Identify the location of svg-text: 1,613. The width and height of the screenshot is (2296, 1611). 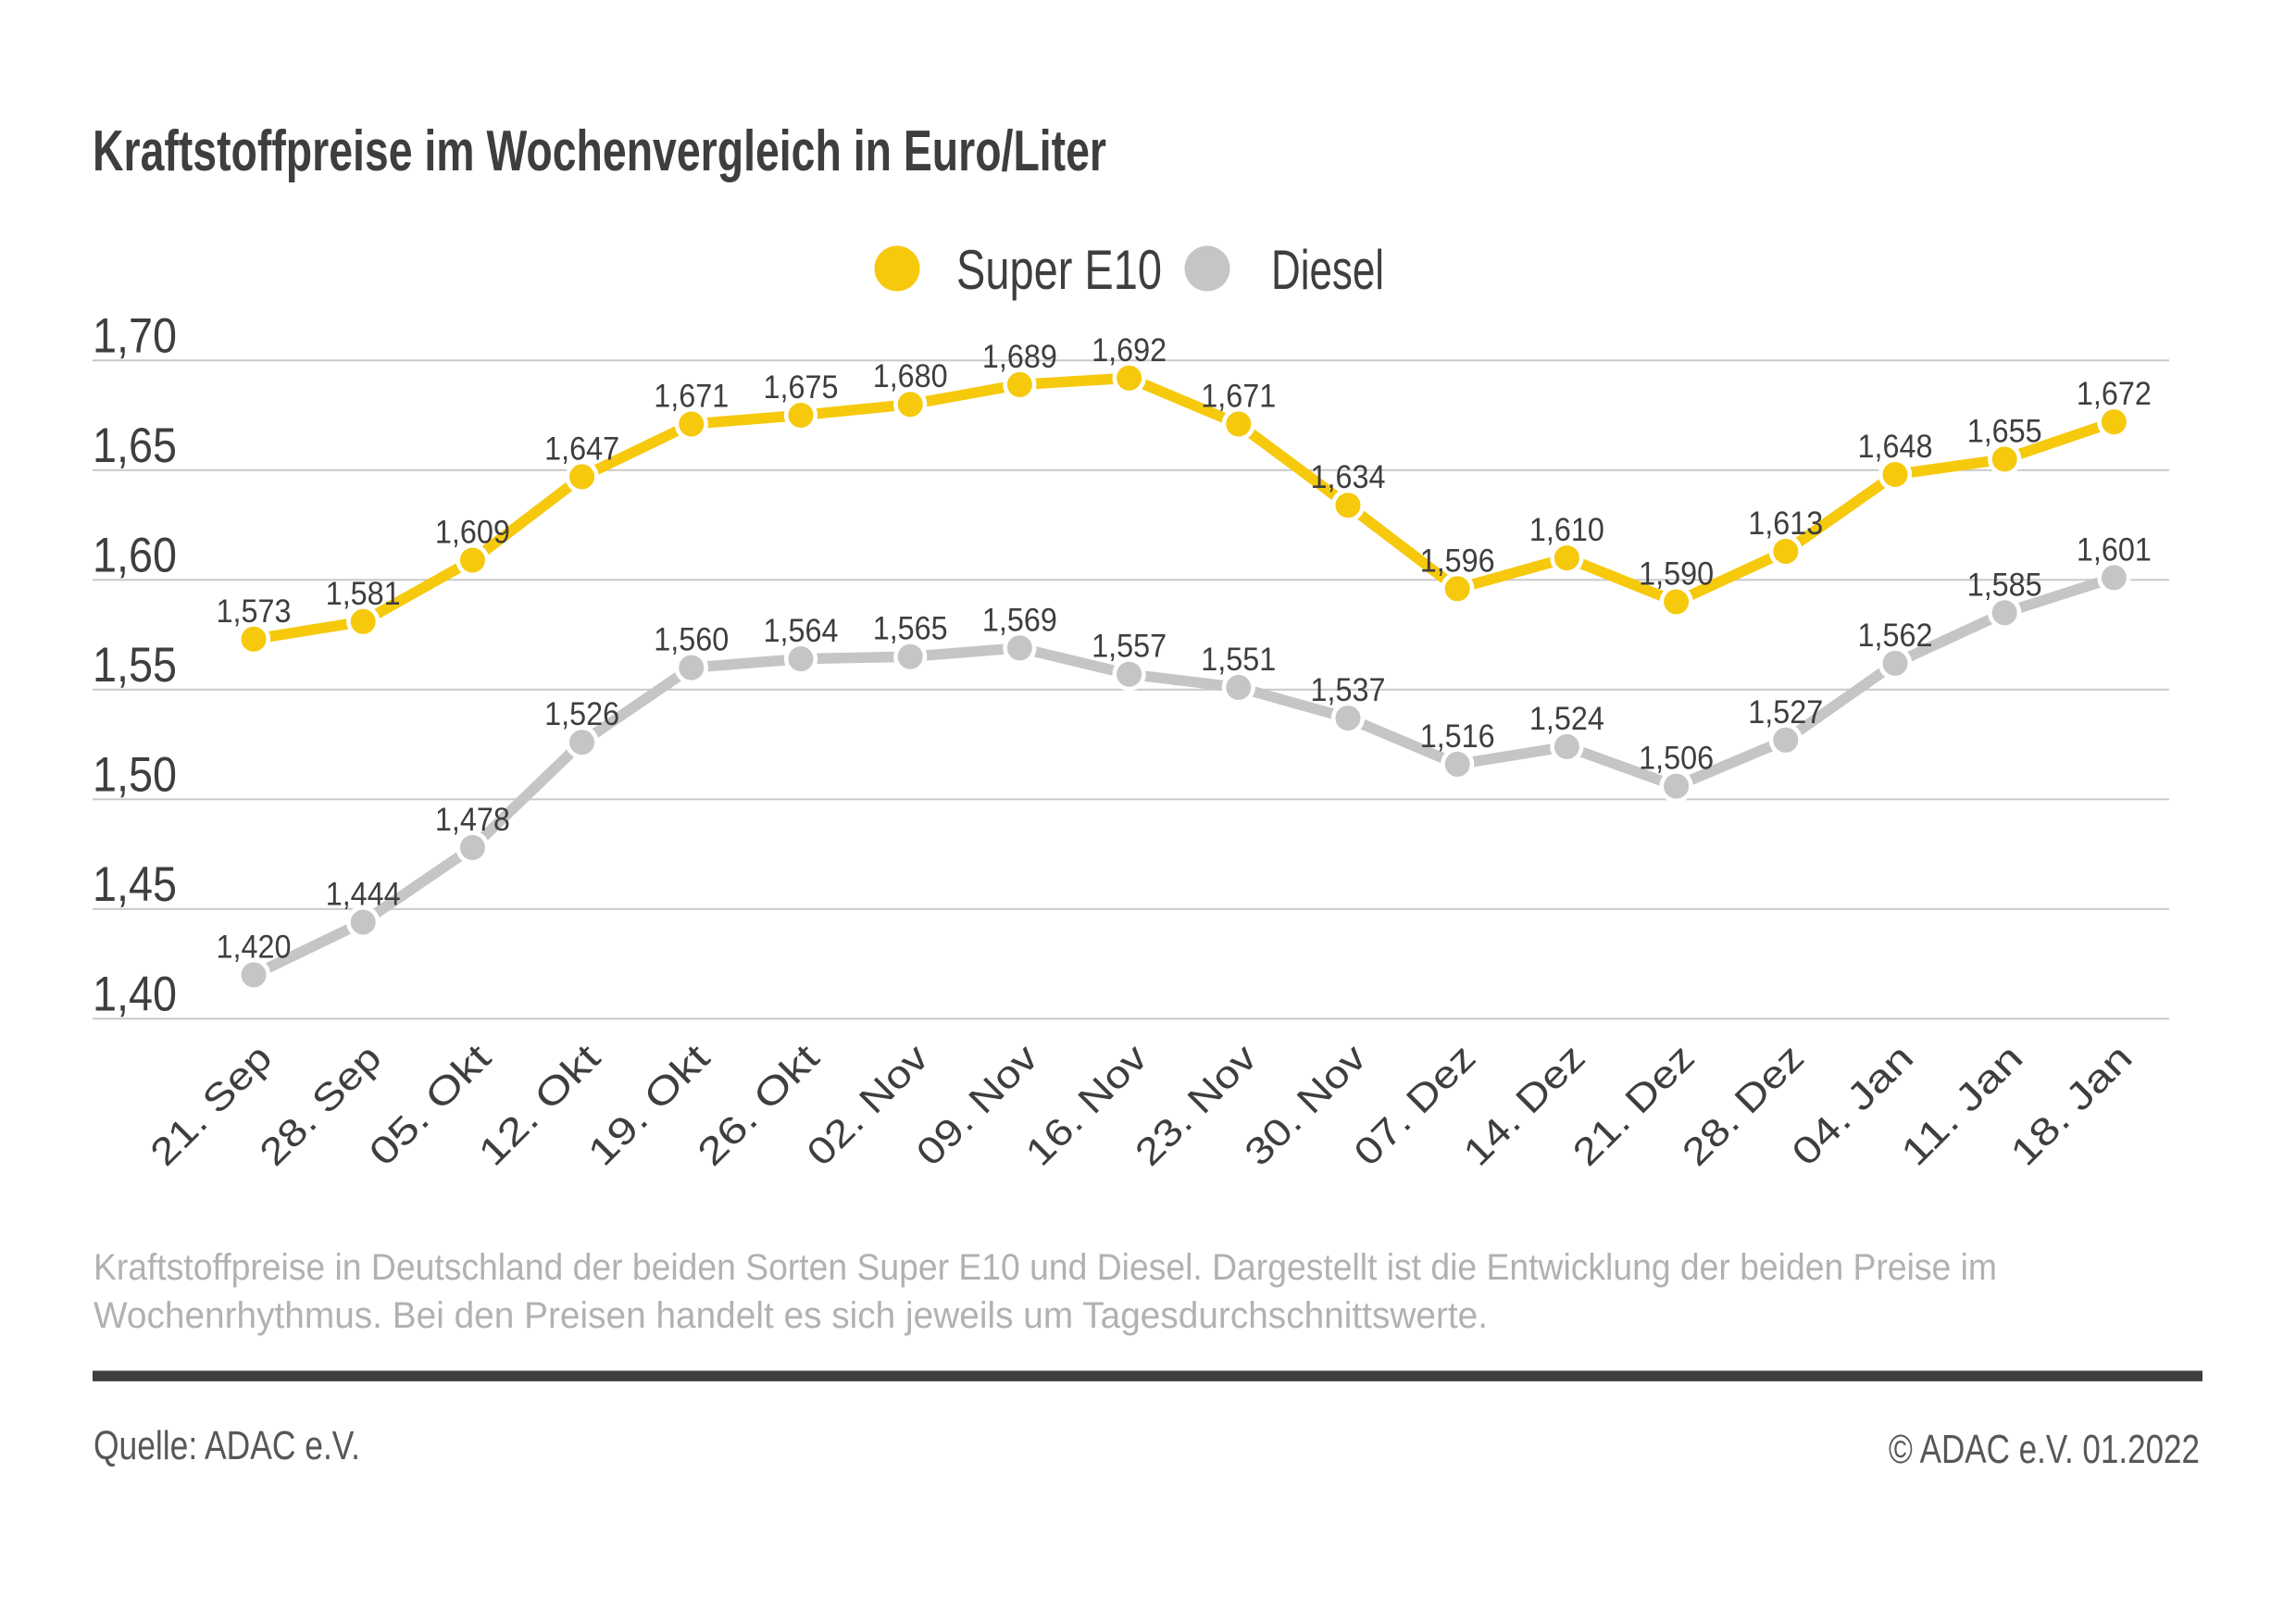
(1785, 524).